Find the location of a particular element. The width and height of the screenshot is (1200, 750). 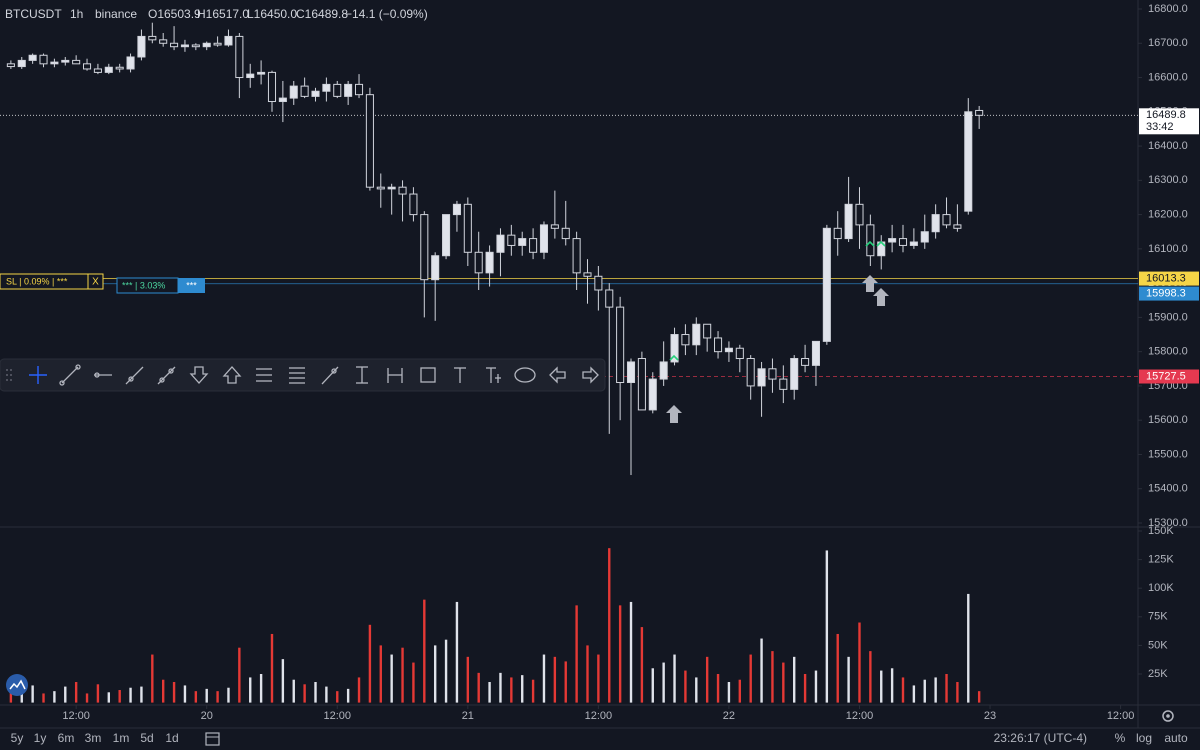

toolbar-bg is located at coordinates (303, 375).